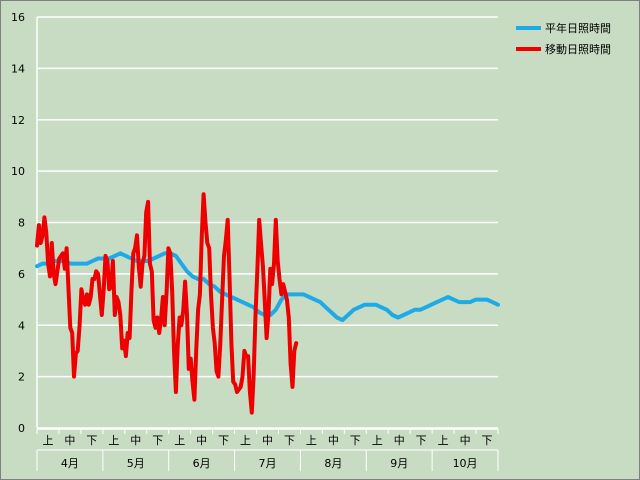 The height and width of the screenshot is (480, 640). I want to click on x-month-label-8月: 8月, so click(333, 463).